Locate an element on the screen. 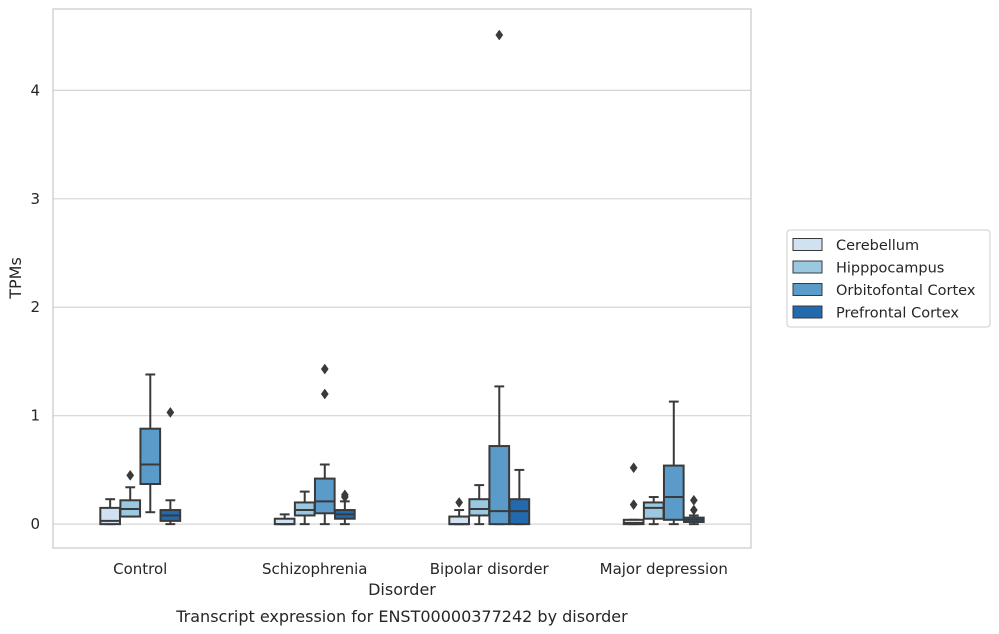 Image resolution: width=999 pixels, height=634 pixels. legend-frame is located at coordinates (888, 278).